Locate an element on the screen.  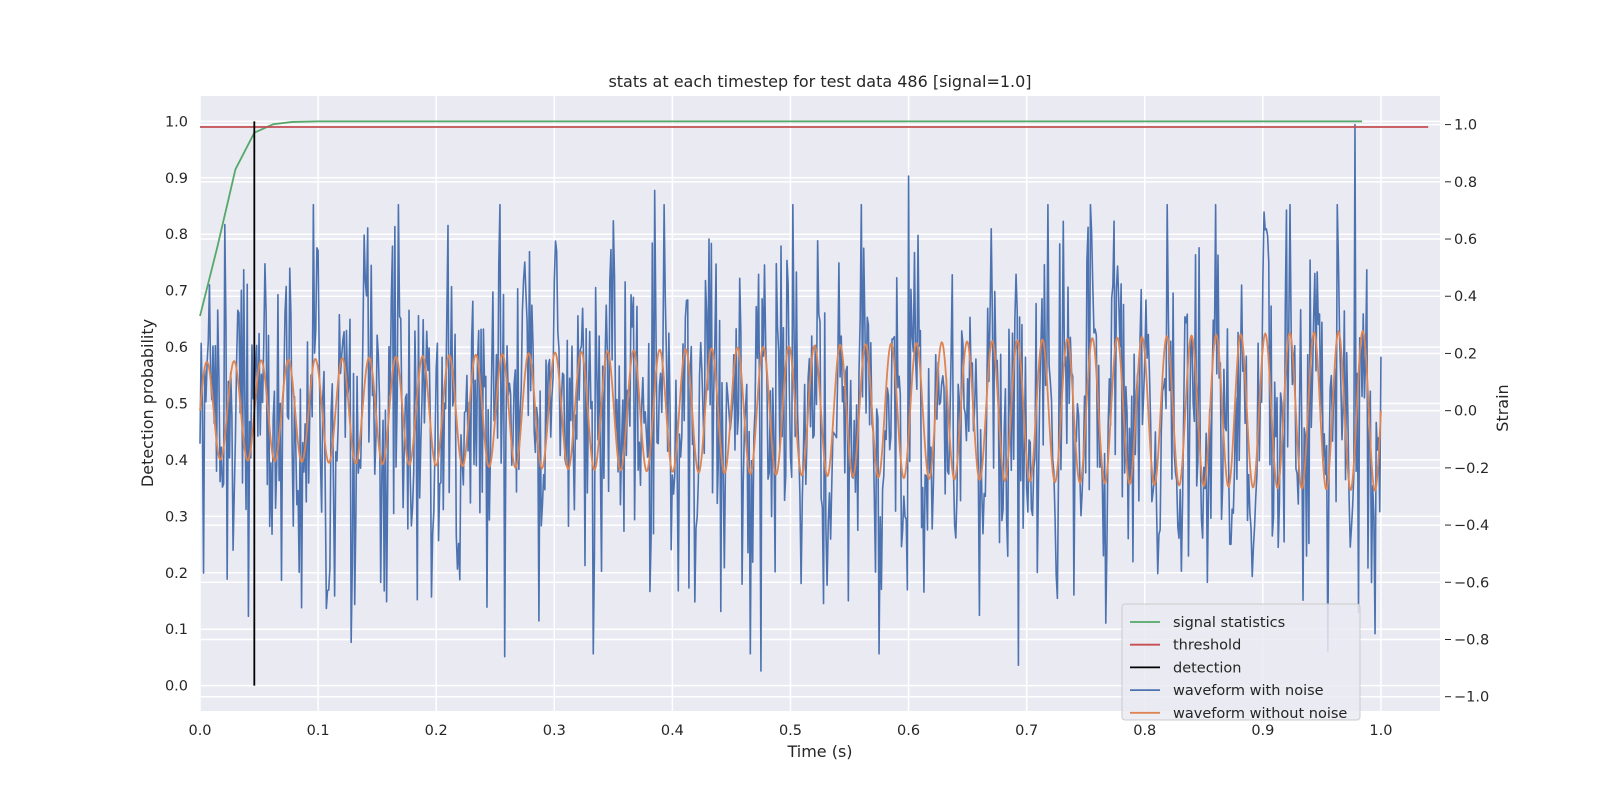
legend-label: threshold is located at coordinates (1207, 646).